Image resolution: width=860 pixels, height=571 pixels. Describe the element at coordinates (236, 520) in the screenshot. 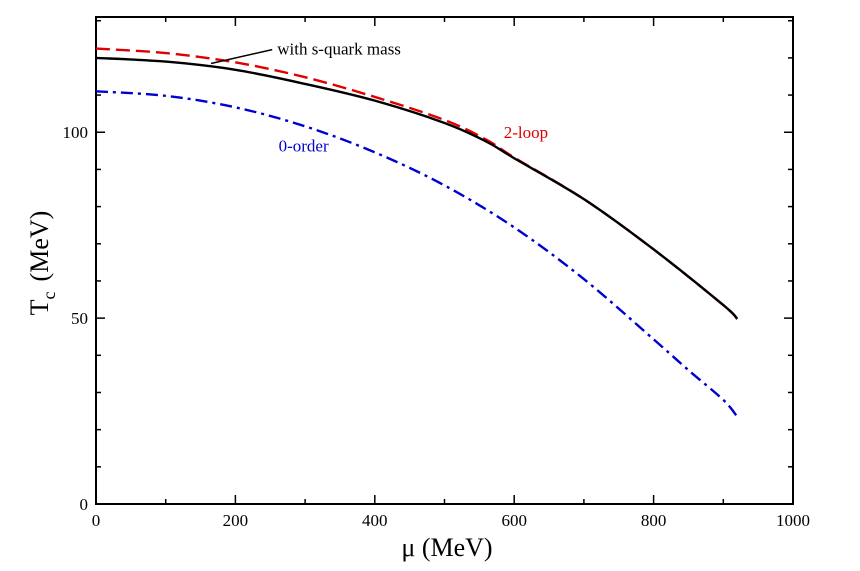

I see `x-tick-label: 200` at that location.